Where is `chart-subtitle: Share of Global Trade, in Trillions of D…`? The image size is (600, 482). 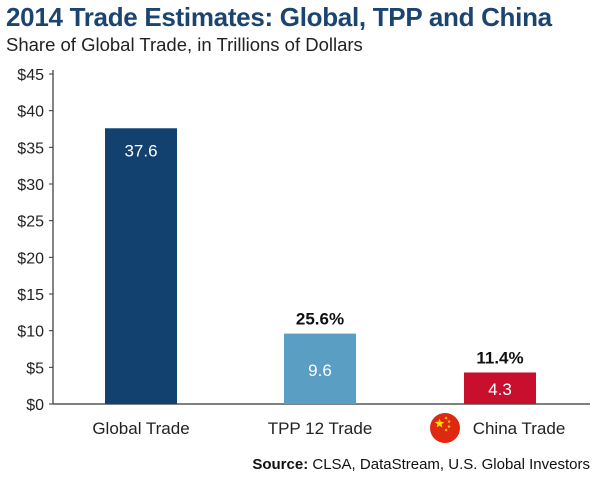
chart-subtitle: Share of Global Trade, in Trillions of D… is located at coordinates (184, 44).